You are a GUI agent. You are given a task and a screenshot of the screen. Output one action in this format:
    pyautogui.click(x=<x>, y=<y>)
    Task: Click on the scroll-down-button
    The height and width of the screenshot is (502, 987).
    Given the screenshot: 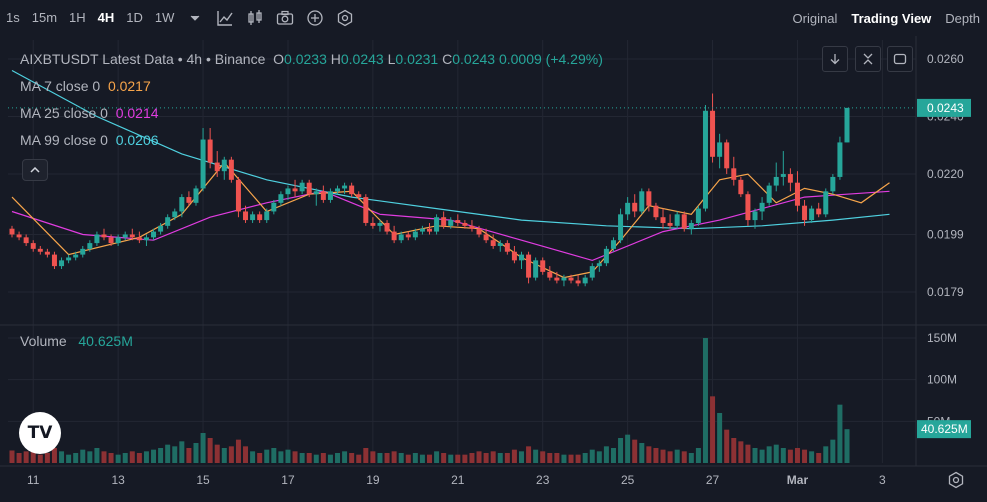 What is the action you would take?
    pyautogui.click(x=835, y=59)
    